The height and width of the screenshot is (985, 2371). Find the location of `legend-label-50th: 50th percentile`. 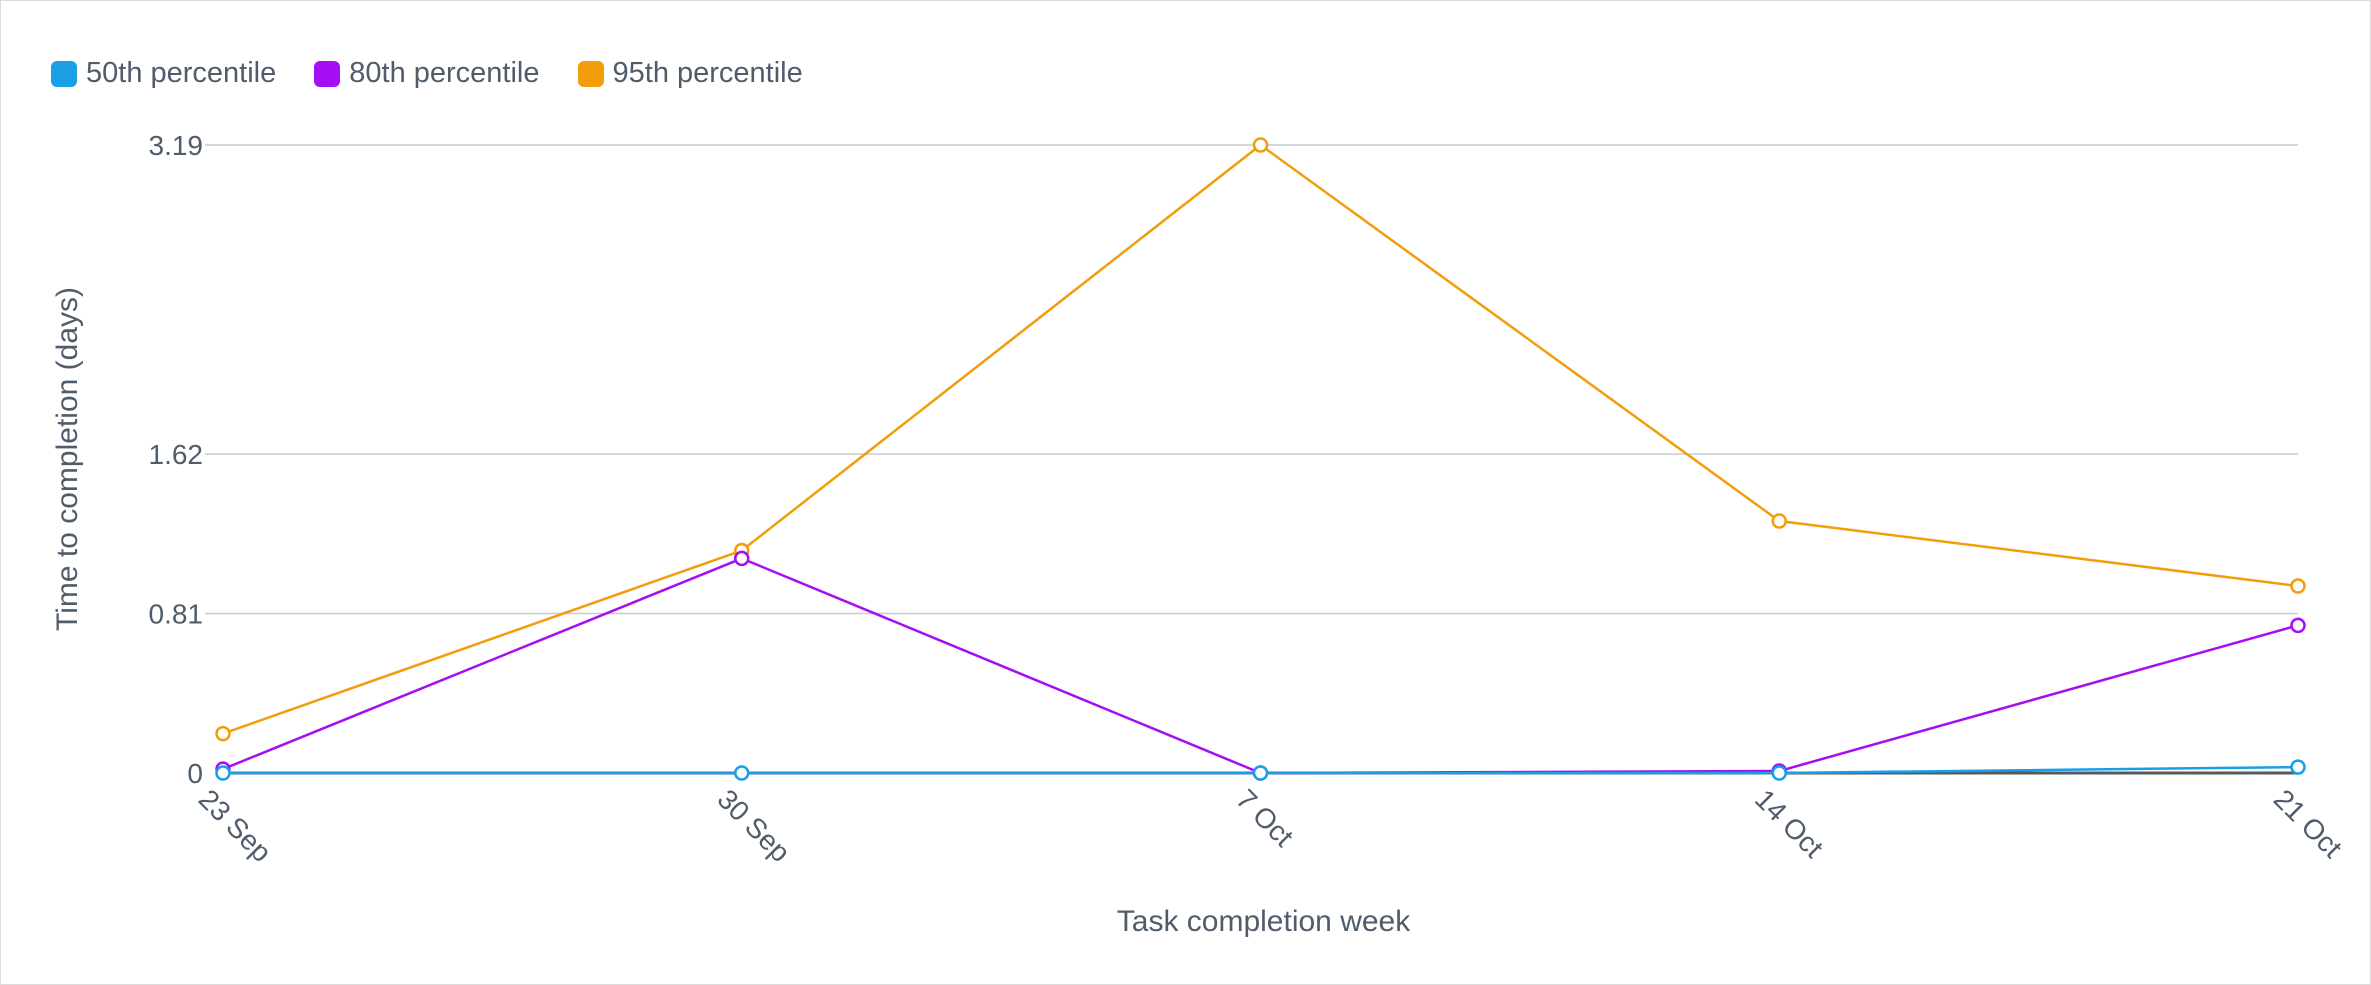

legend-label-50th: 50th percentile is located at coordinates (181, 73).